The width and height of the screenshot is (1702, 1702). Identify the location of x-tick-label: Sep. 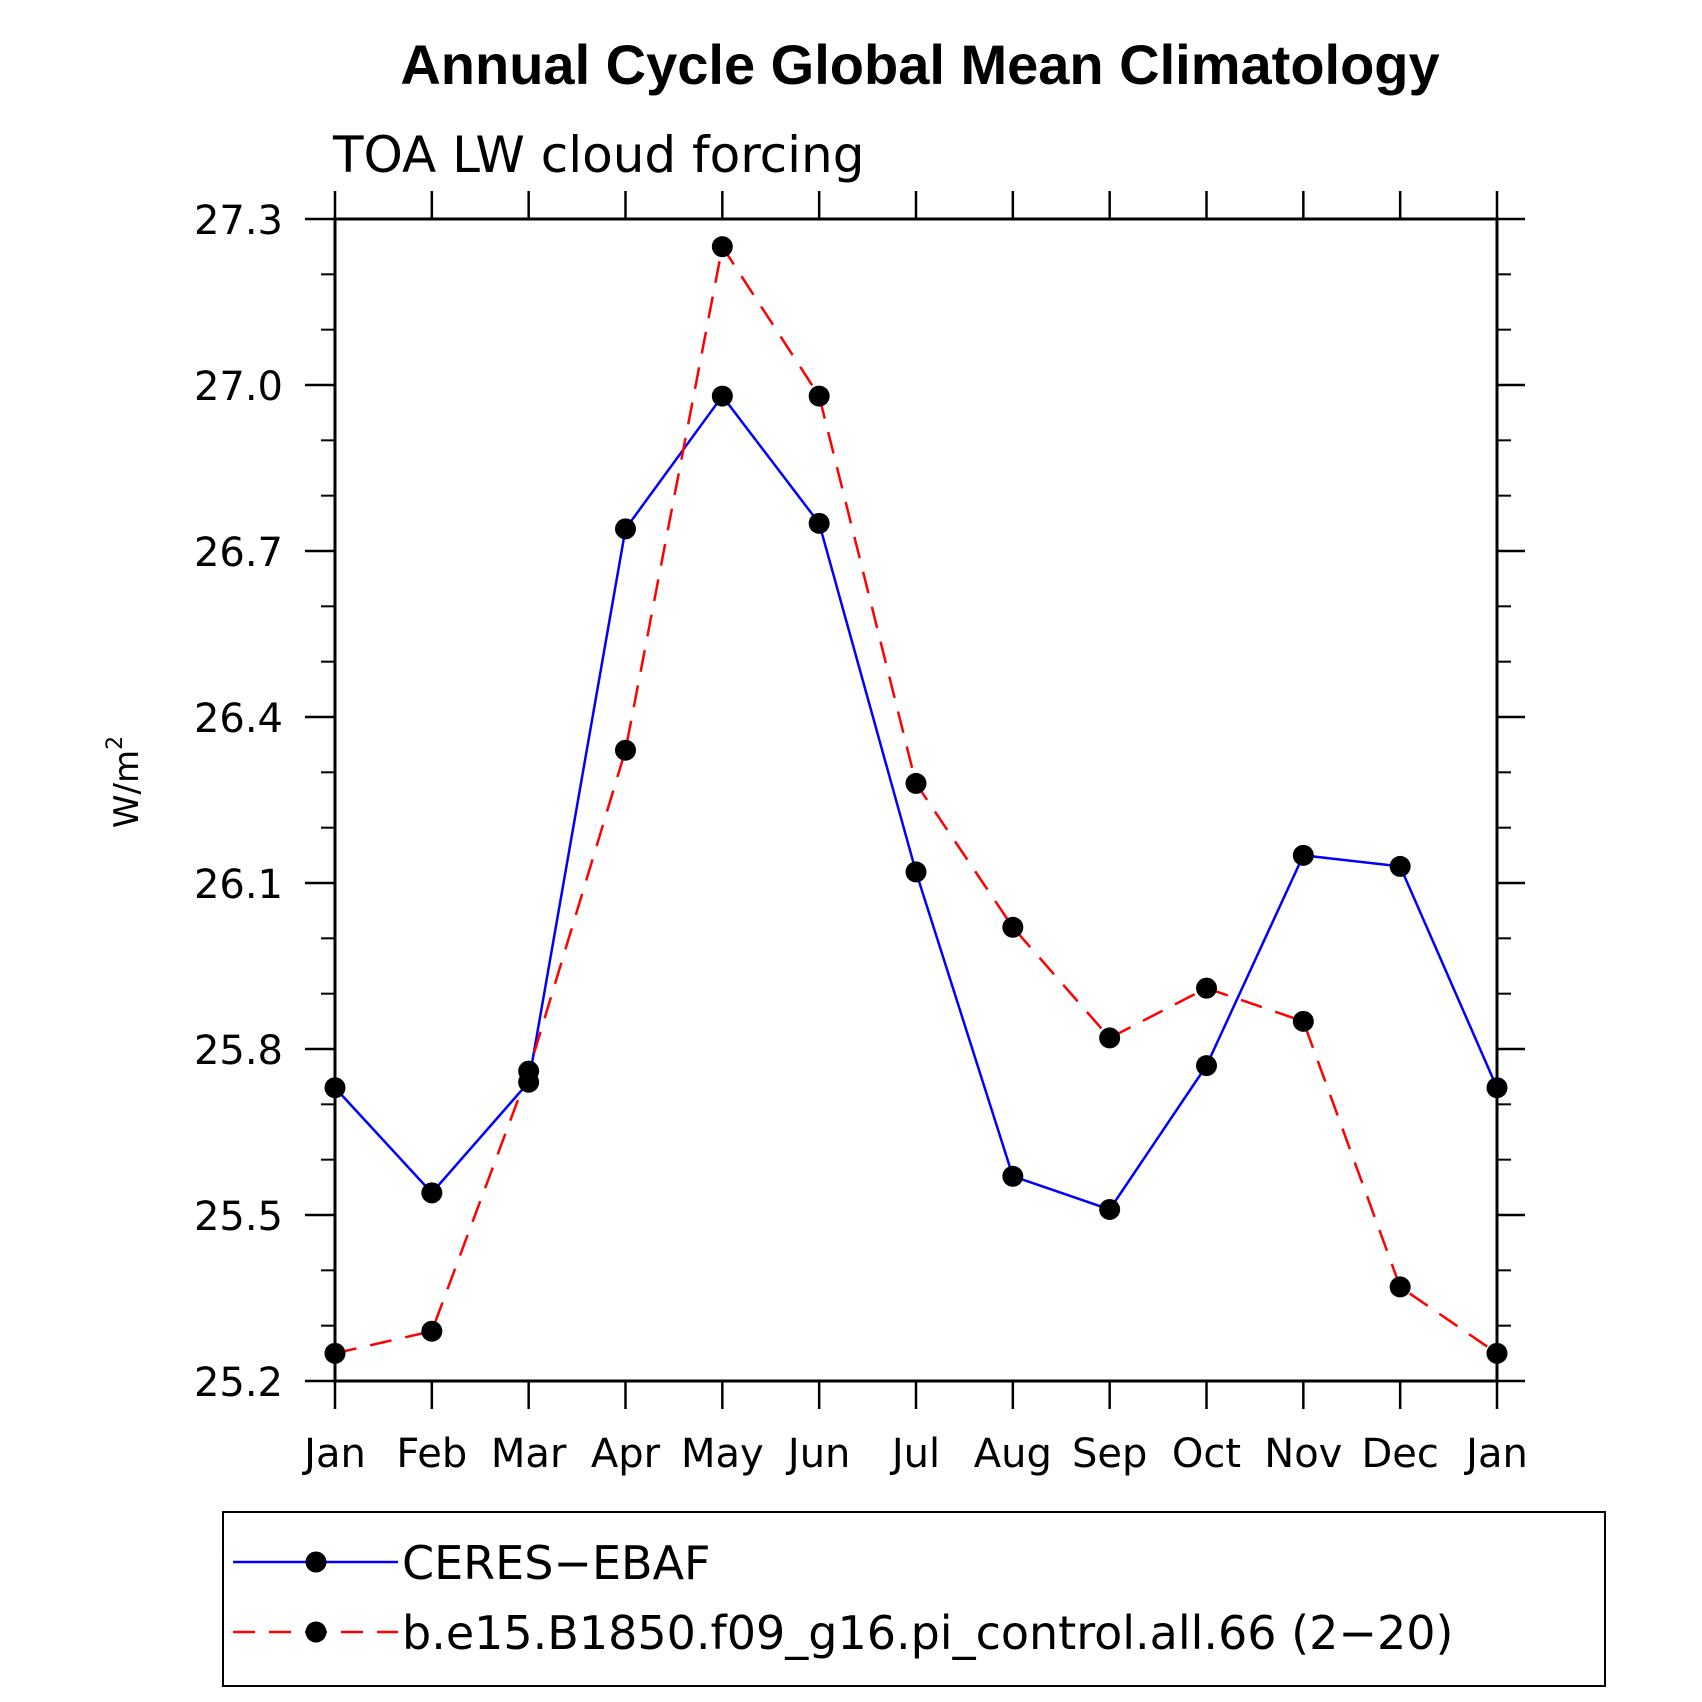
(1109, 1454).